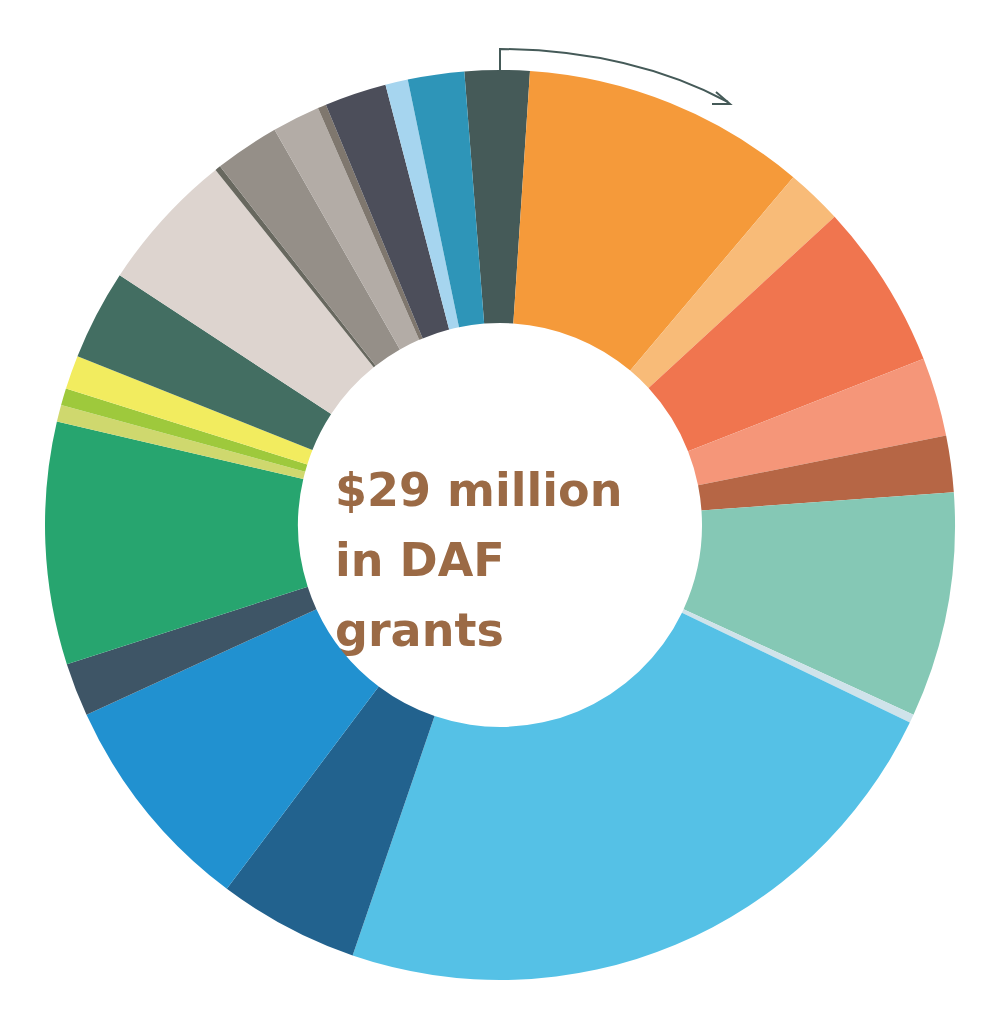 This screenshot has height=1014, width=1000. What do you see at coordinates (487, 560) in the screenshot?
I see `text: $29 million in DAF grants` at bounding box center [487, 560].